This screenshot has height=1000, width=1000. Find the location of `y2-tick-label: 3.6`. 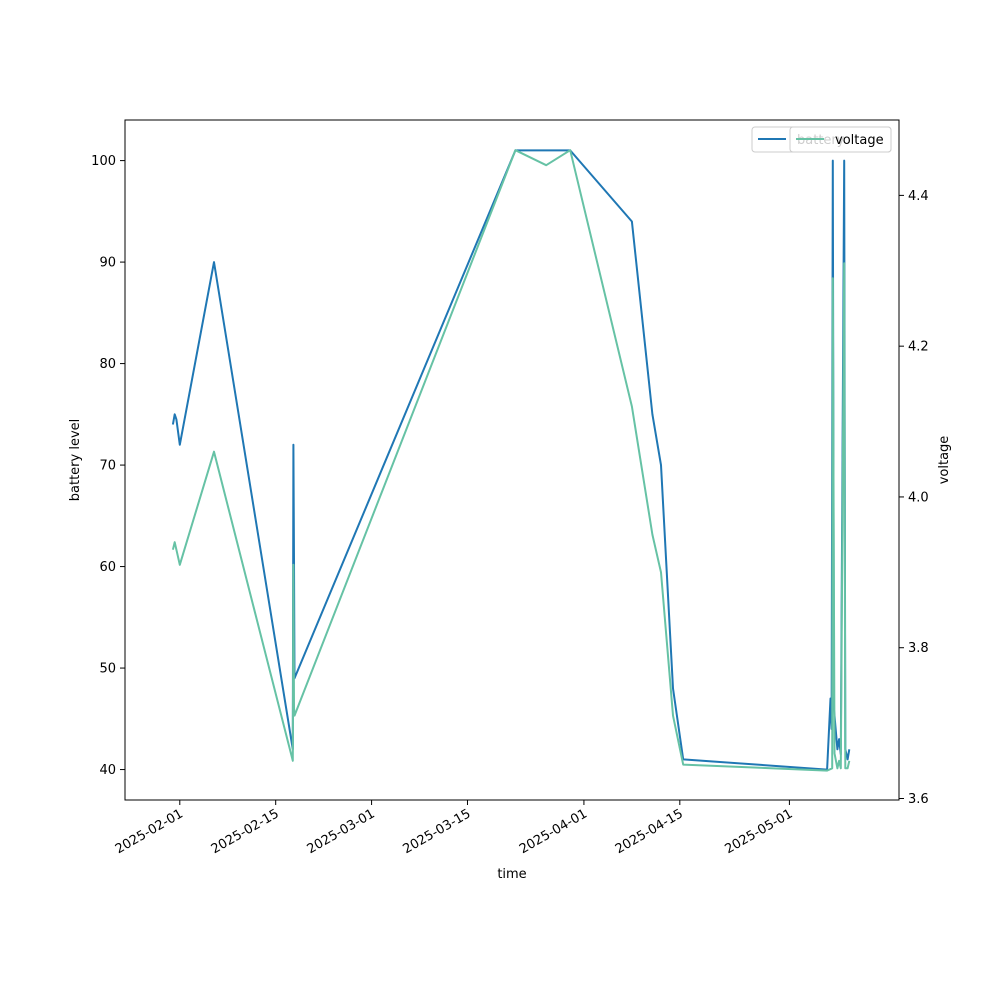

y2-tick-label: 3.6 is located at coordinates (918, 799).